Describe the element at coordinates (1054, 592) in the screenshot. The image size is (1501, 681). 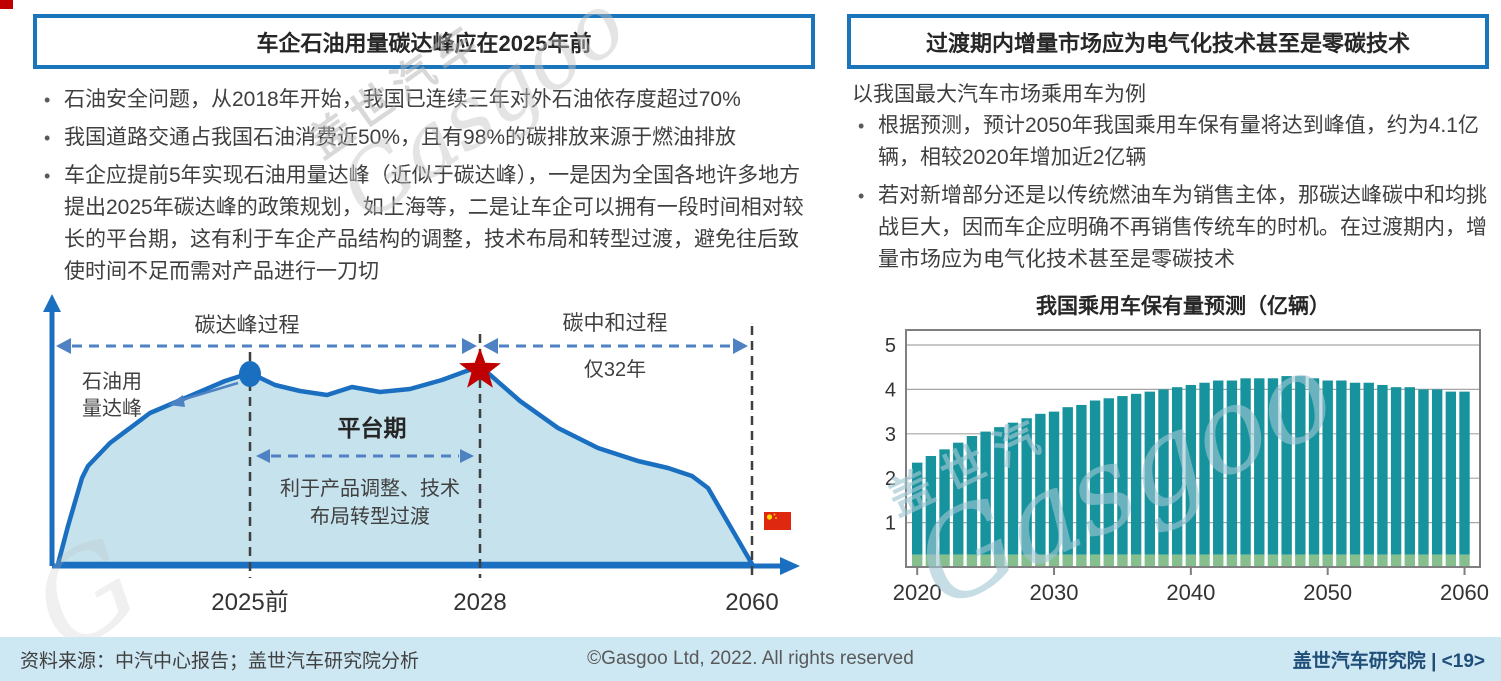
I see `x-tick-label: 2030` at that location.